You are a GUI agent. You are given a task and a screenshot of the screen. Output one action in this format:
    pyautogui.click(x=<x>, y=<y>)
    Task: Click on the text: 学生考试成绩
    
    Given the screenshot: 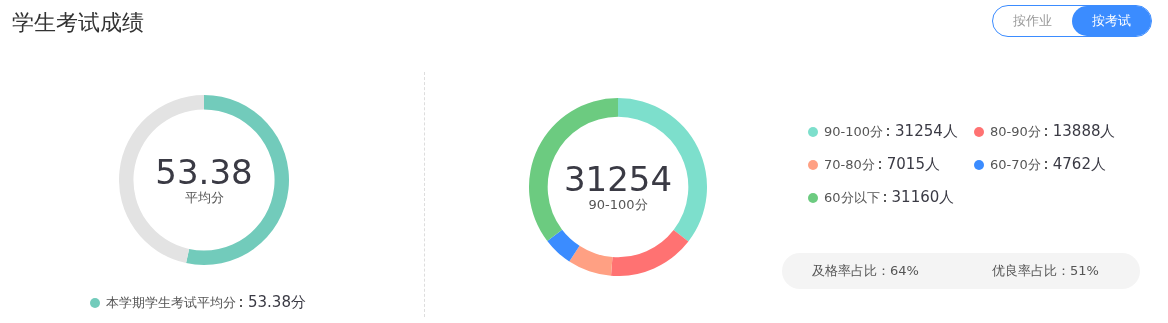 What is the action you would take?
    pyautogui.click(x=78, y=23)
    